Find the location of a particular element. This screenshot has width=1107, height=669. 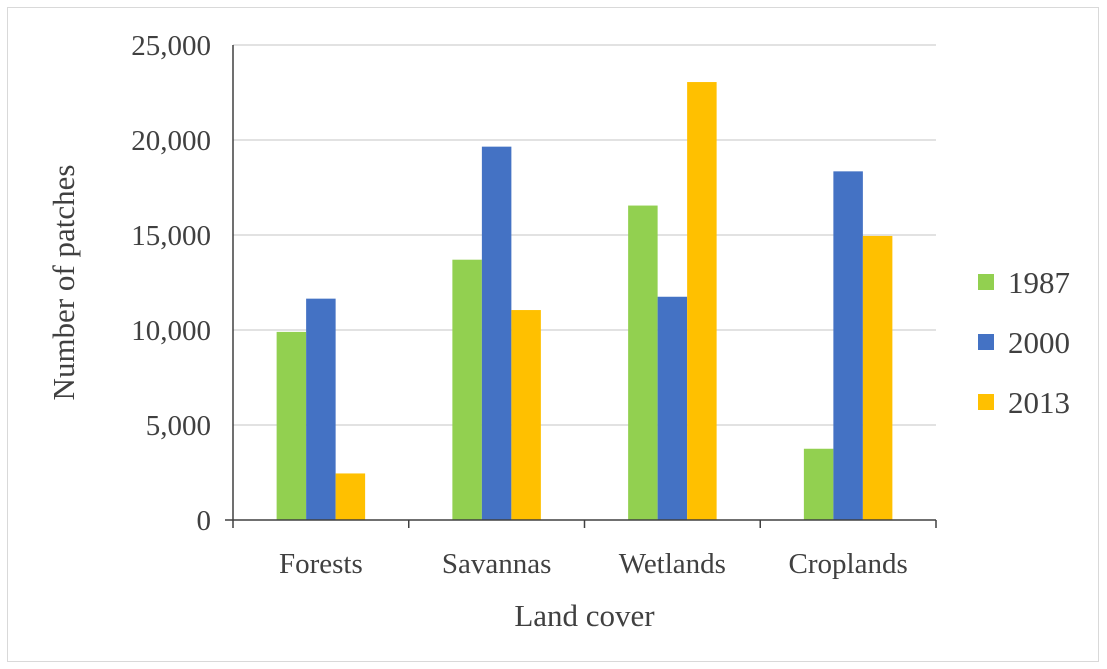

x-category-label: Savannas is located at coordinates (497, 564).